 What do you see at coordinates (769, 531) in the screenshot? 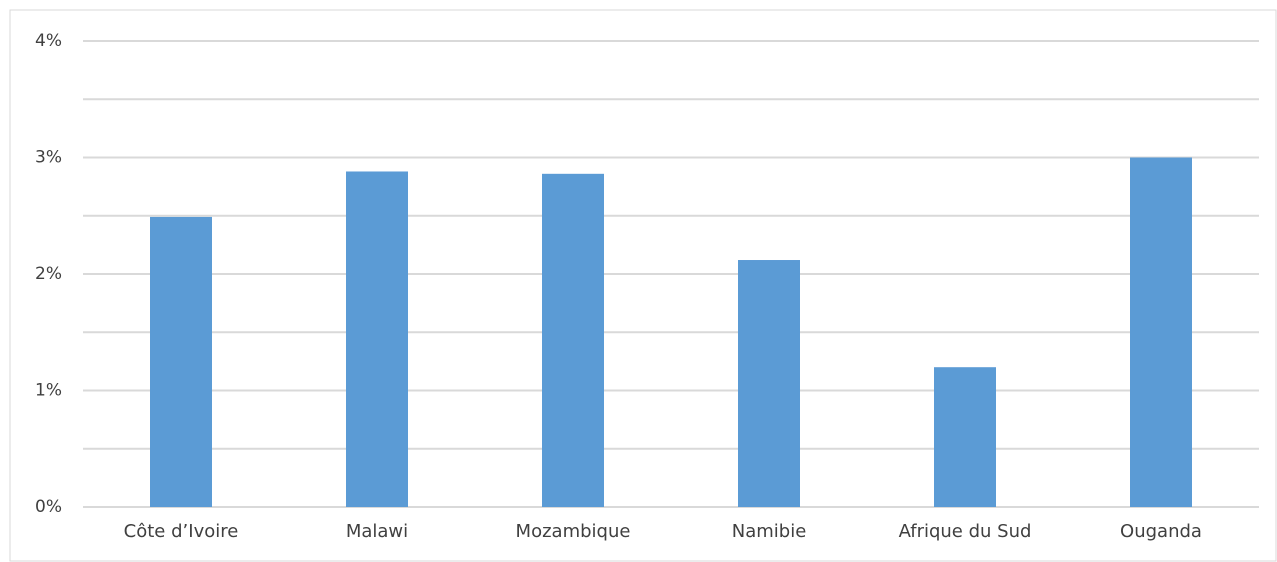
I see `x-tick-label: Namibie` at bounding box center [769, 531].